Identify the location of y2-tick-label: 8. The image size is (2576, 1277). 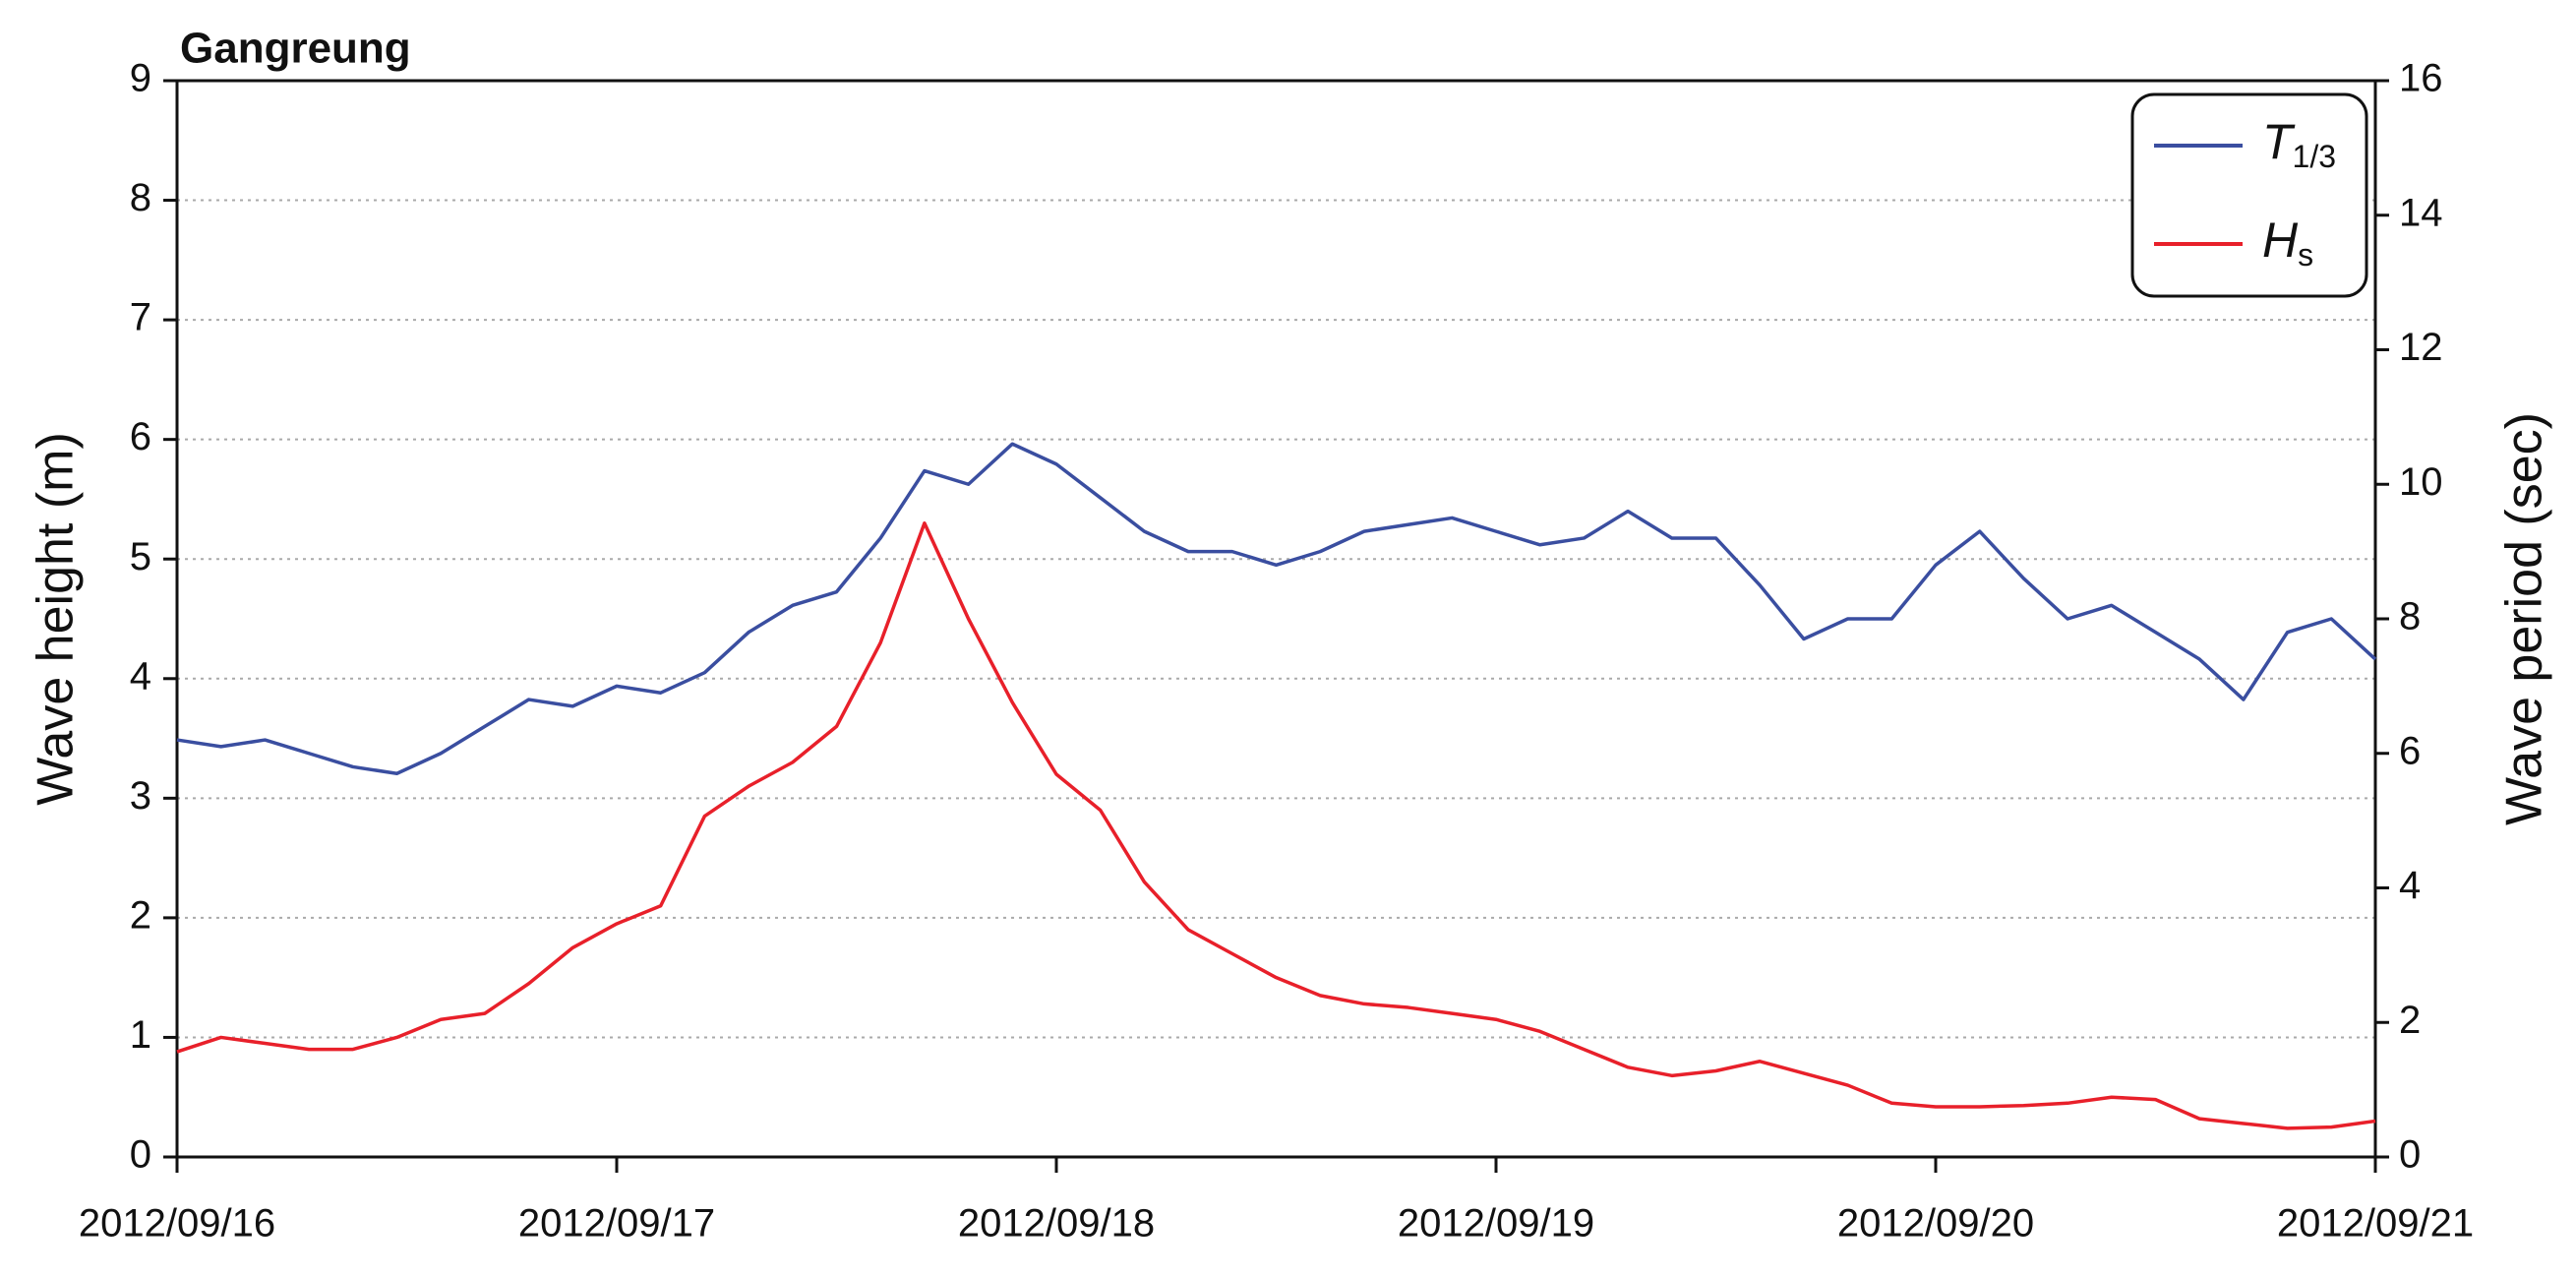
(2410, 616).